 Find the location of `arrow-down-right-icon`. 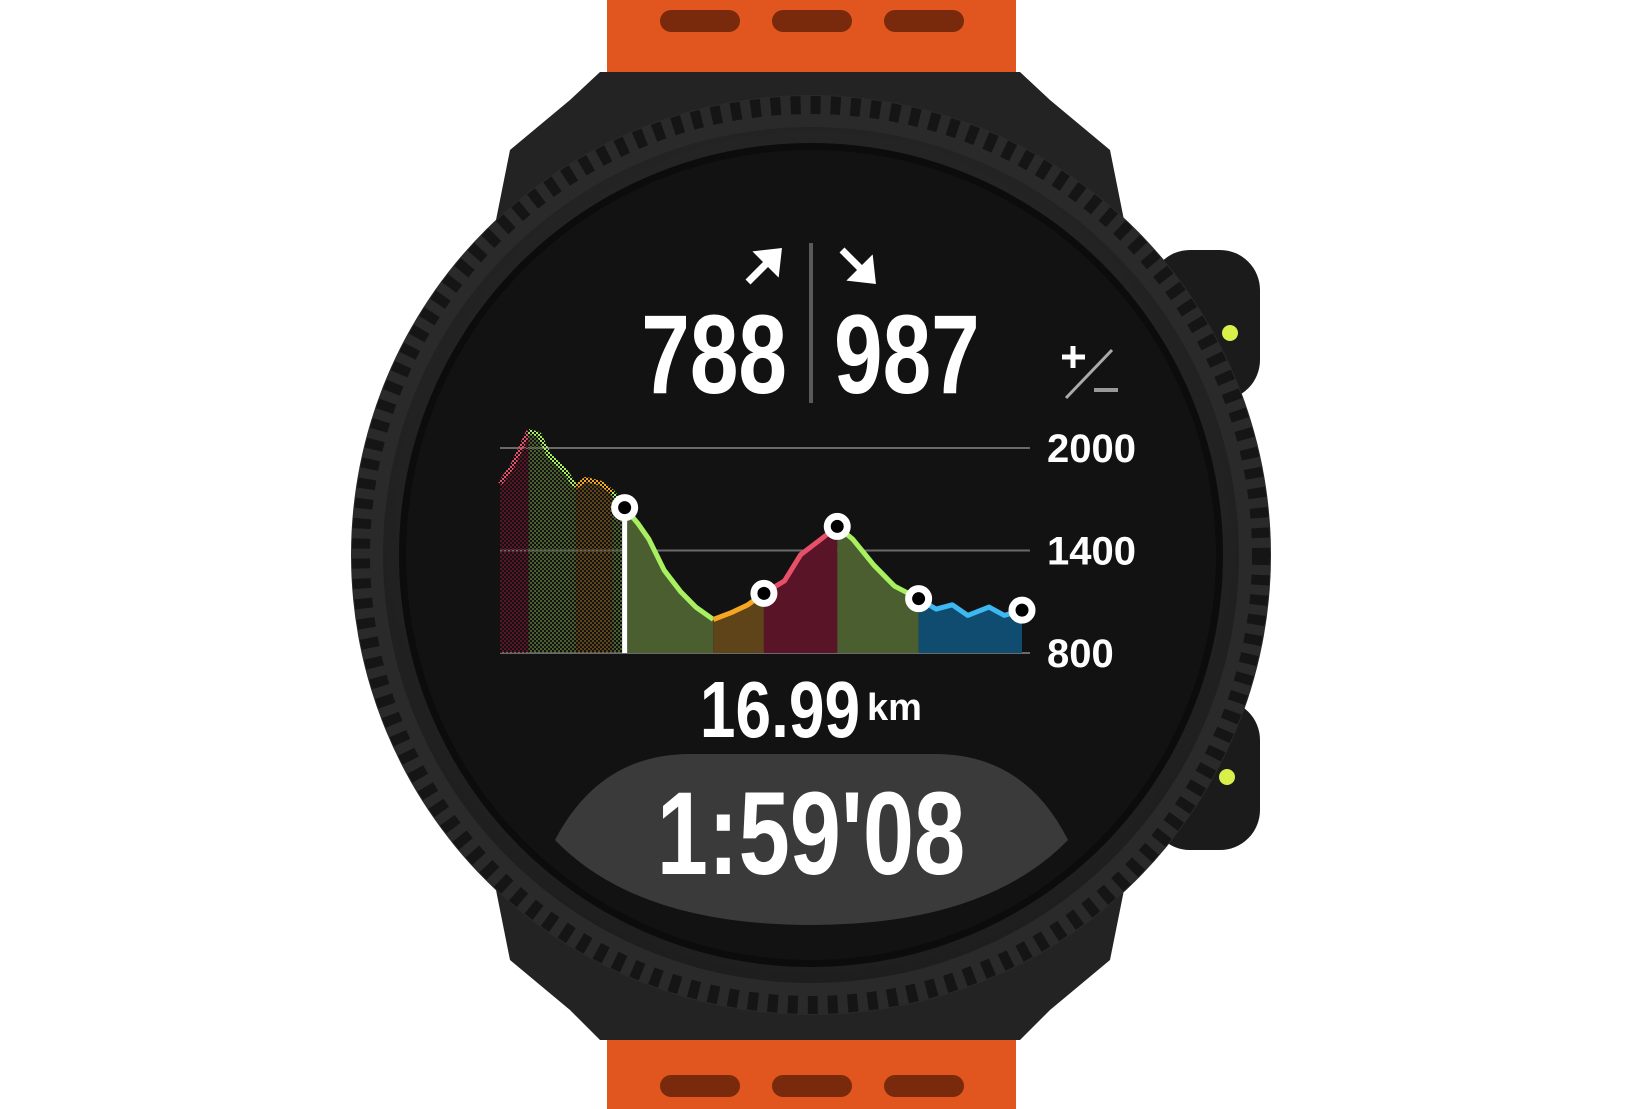

arrow-down-right-icon is located at coordinates (857, 265).